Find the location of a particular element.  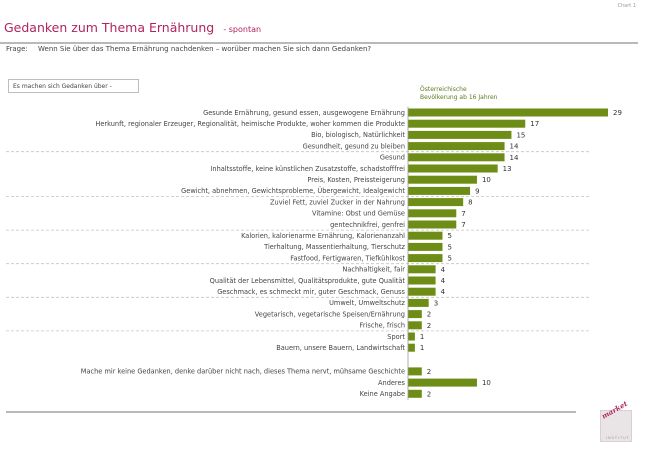

population-label: Österreichische Bevölkerung ab 16 Jahren is located at coordinates (458, 93).